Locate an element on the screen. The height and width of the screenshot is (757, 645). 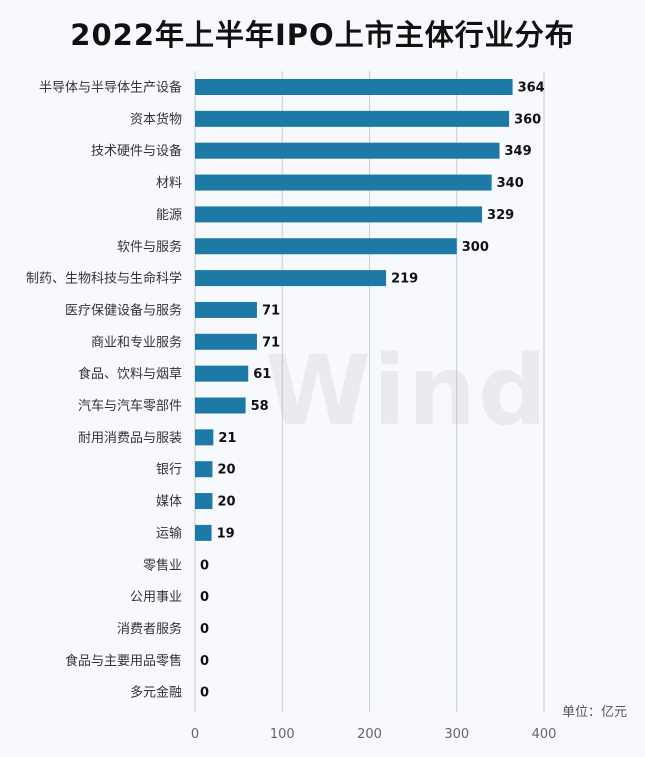
value-label: 58 is located at coordinates (260, 406).